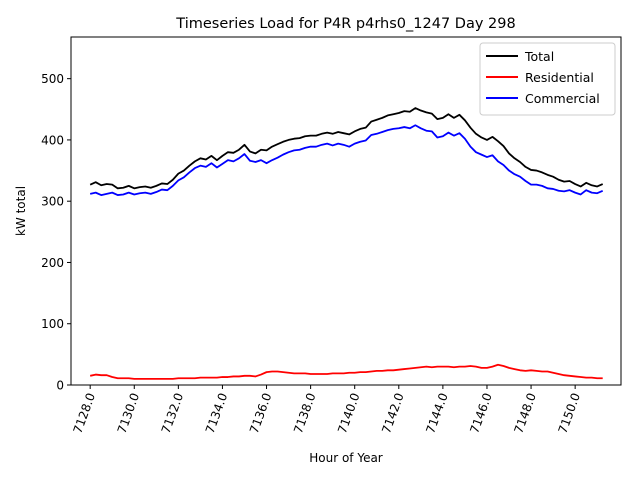 The height and width of the screenshot is (480, 640). Describe the element at coordinates (346, 371) in the screenshot. I see `series-line-residential` at that location.